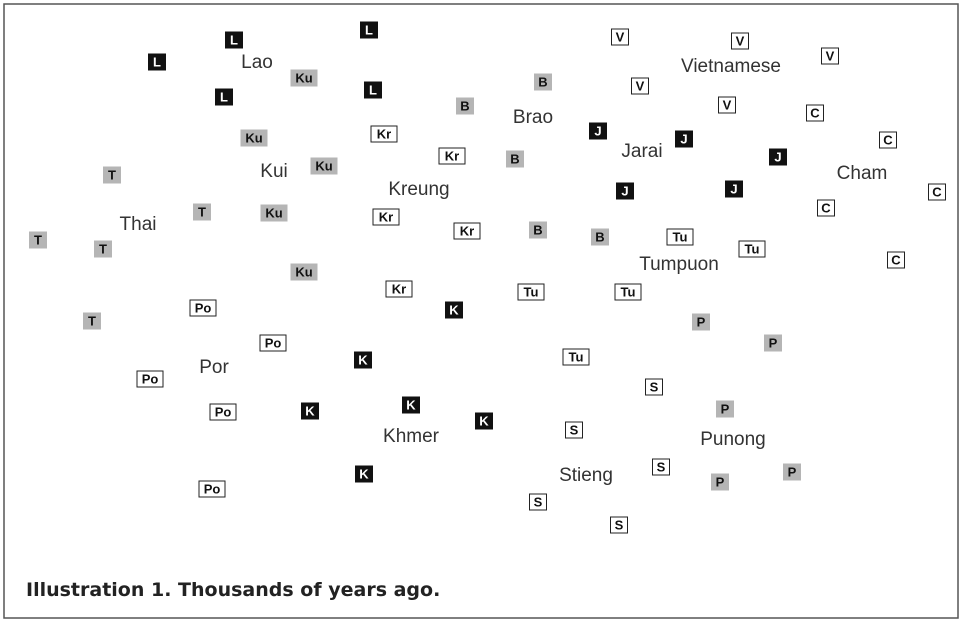 Image resolution: width=963 pixels, height=623 pixels. What do you see at coordinates (233, 590) in the screenshot?
I see `caption: Illustration 1. Thousands of years ago.` at bounding box center [233, 590].